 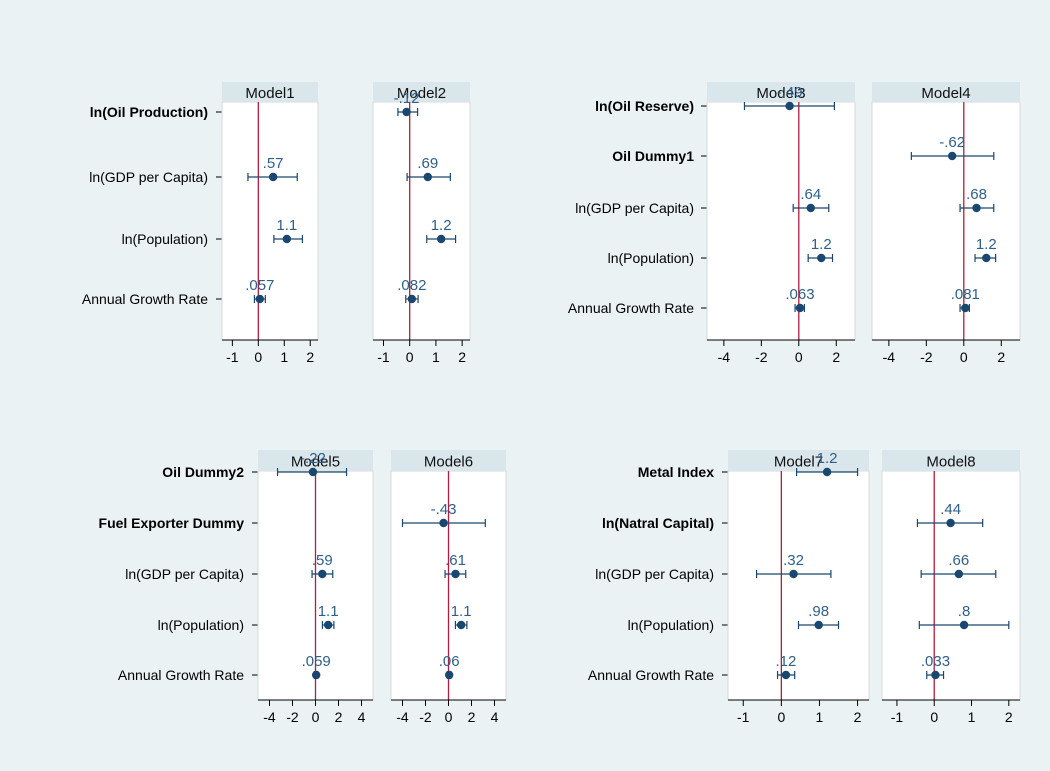 I want to click on variable-label: Metal Index, so click(x=676, y=472).